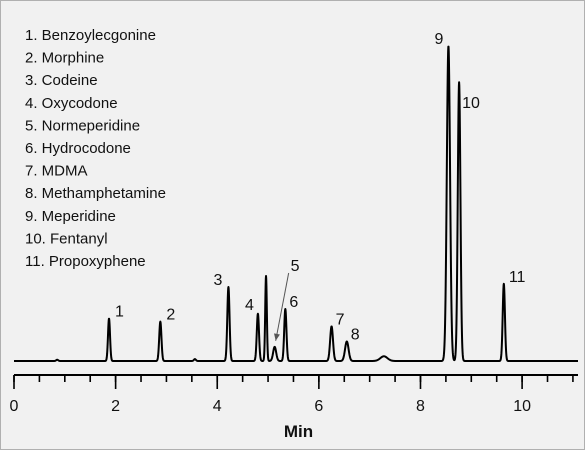 Image resolution: width=585 pixels, height=451 pixels. Describe the element at coordinates (293, 302) in the screenshot. I see `peak-label-6: 6` at that location.